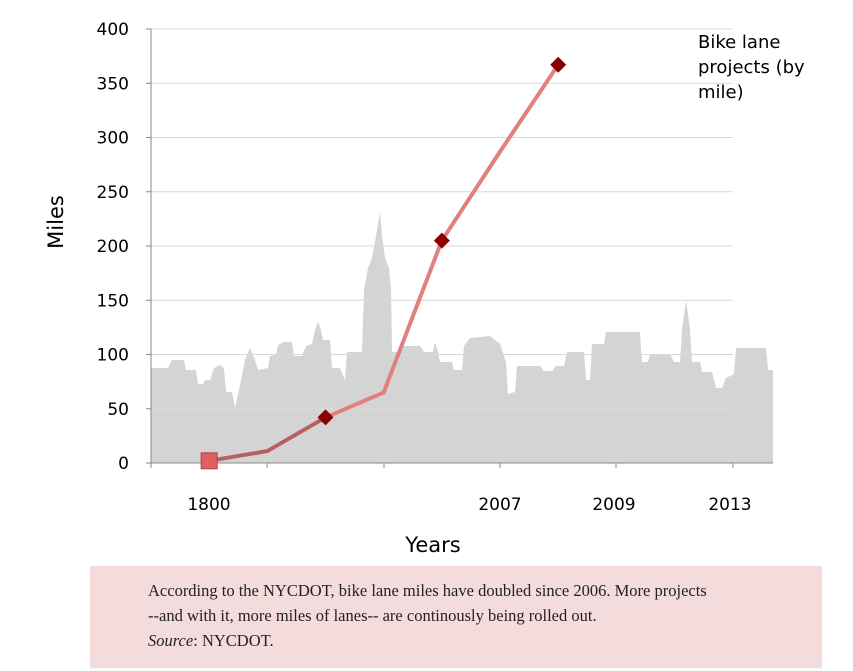 The height and width of the screenshot is (671, 853). I want to click on series-label-line: projects (by, so click(751, 67).